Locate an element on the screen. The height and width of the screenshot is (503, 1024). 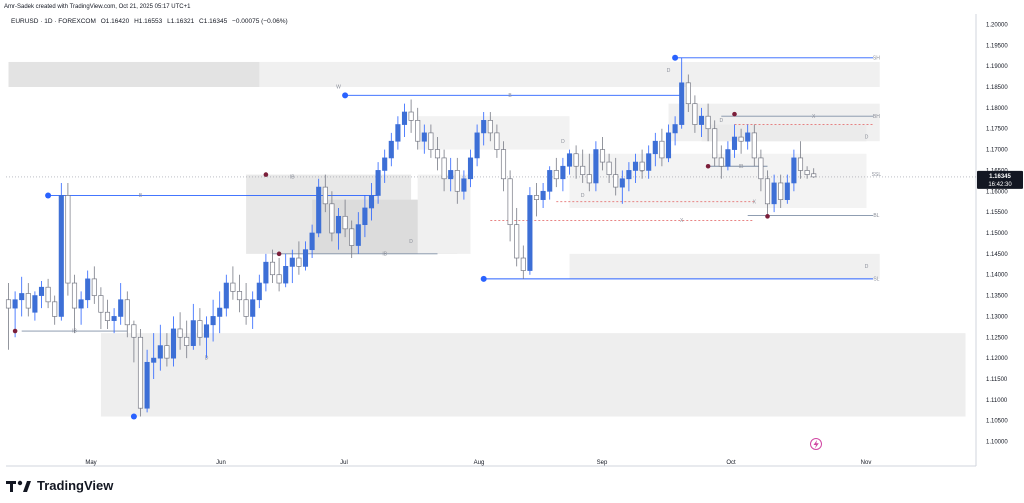
y-tick-label: 1.19000 is located at coordinates (997, 67).